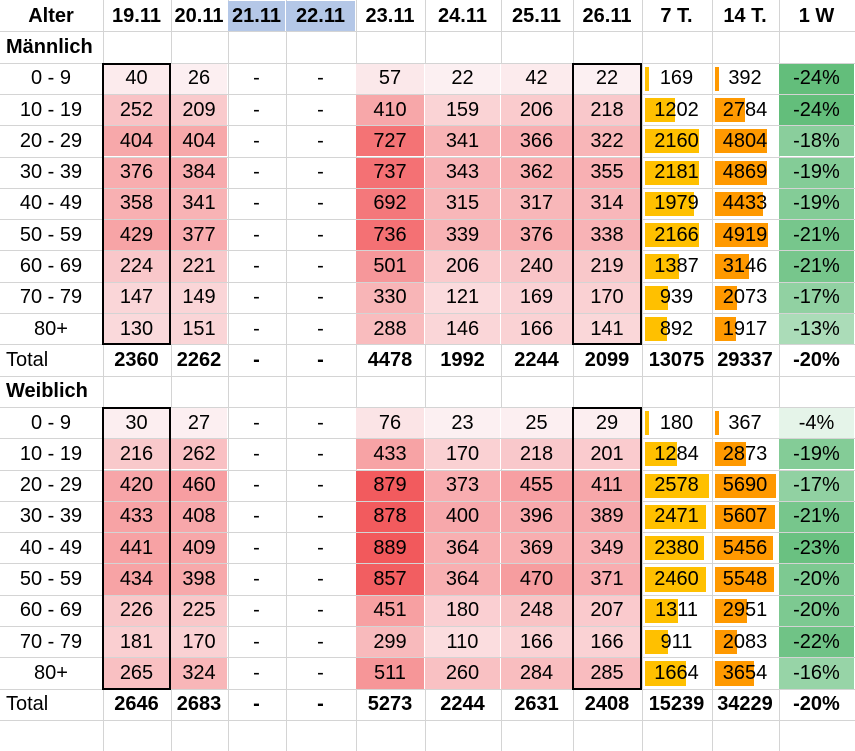  What do you see at coordinates (462, 110) in the screenshot?
I see `table-cell: 159` at bounding box center [462, 110].